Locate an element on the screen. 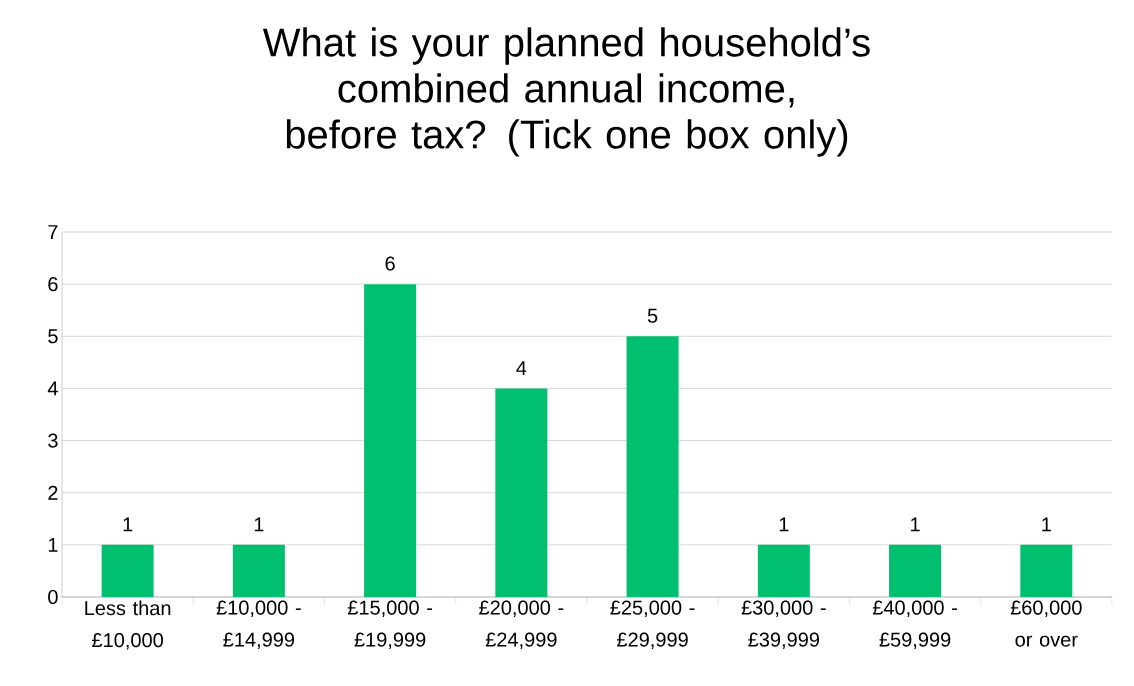 Image resolution: width=1134 pixels, height=686 pixels. data-label: 6 is located at coordinates (390, 263).